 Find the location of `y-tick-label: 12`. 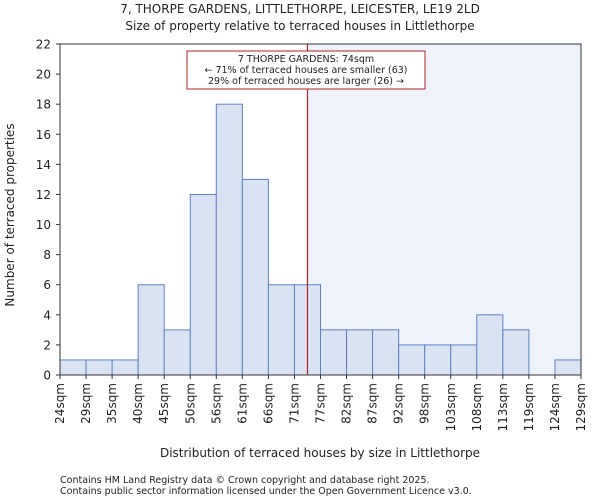

y-tick-label: 12 is located at coordinates (43, 195).